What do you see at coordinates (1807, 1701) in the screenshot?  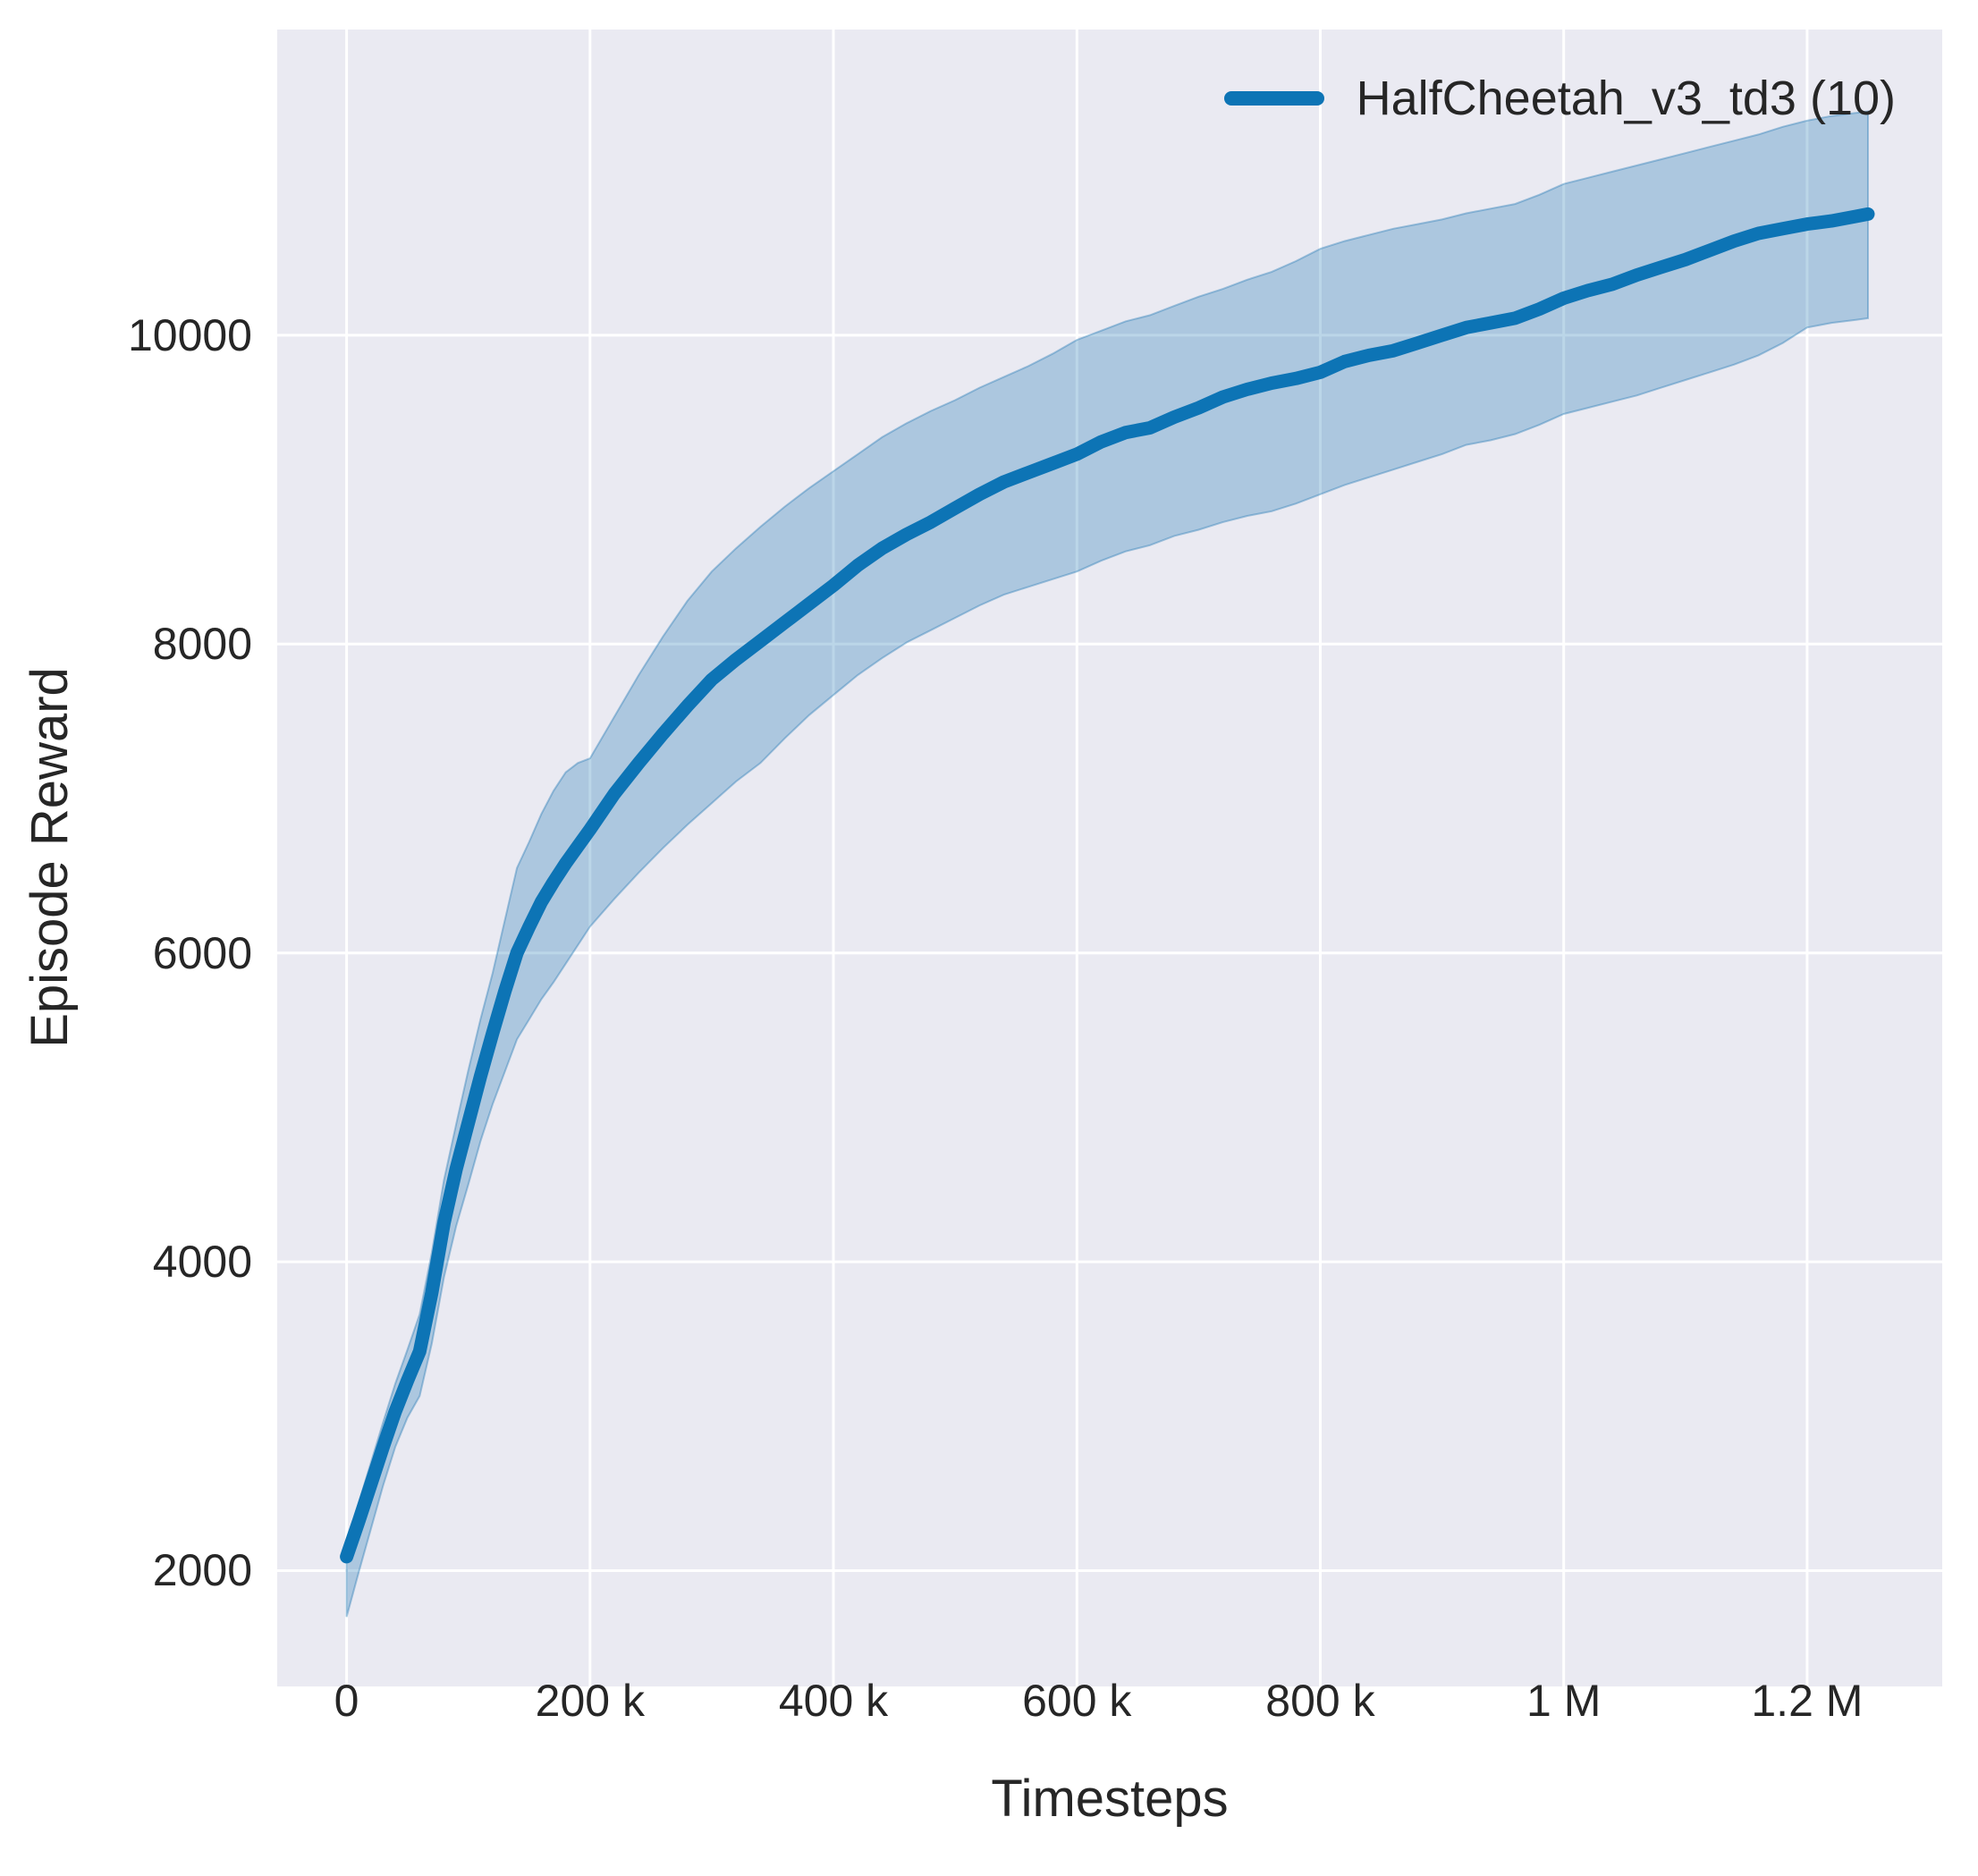 I see `x-tick-label: 1.2 M` at bounding box center [1807, 1701].